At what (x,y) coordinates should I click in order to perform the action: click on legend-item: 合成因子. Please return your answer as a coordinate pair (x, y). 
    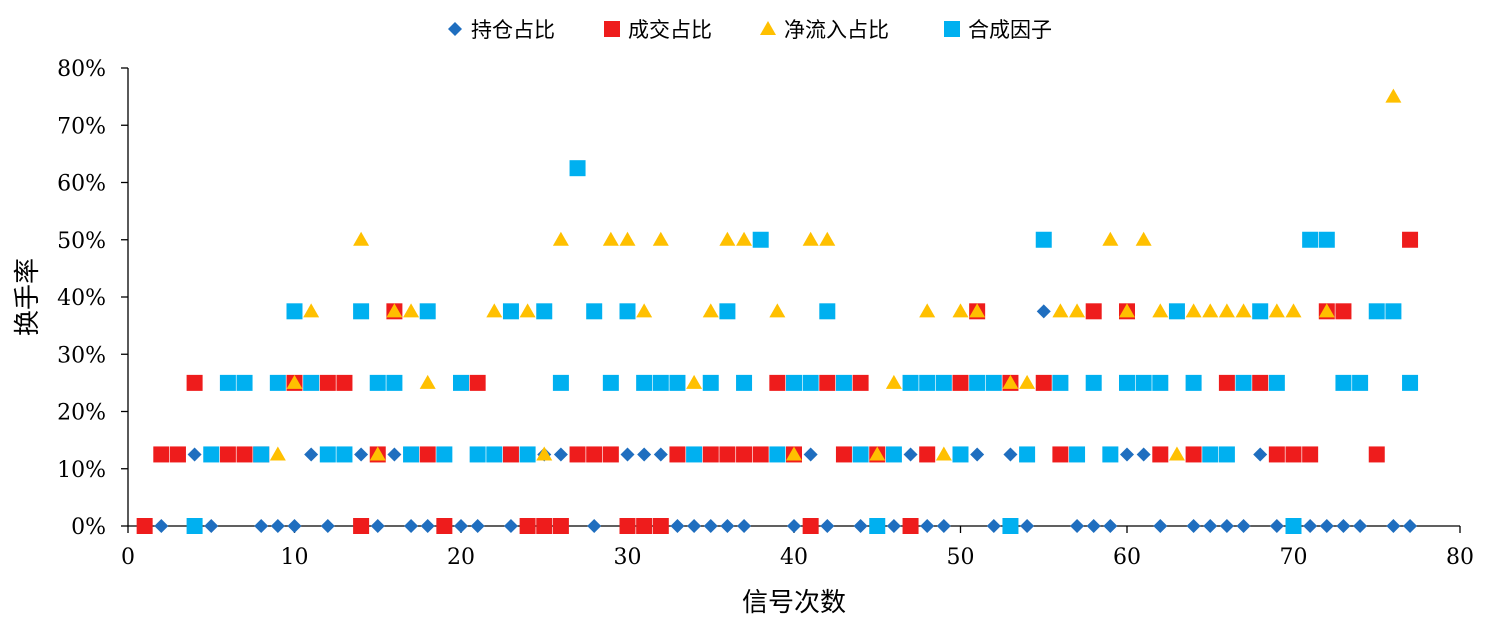
    Looking at the image, I should click on (998, 30).